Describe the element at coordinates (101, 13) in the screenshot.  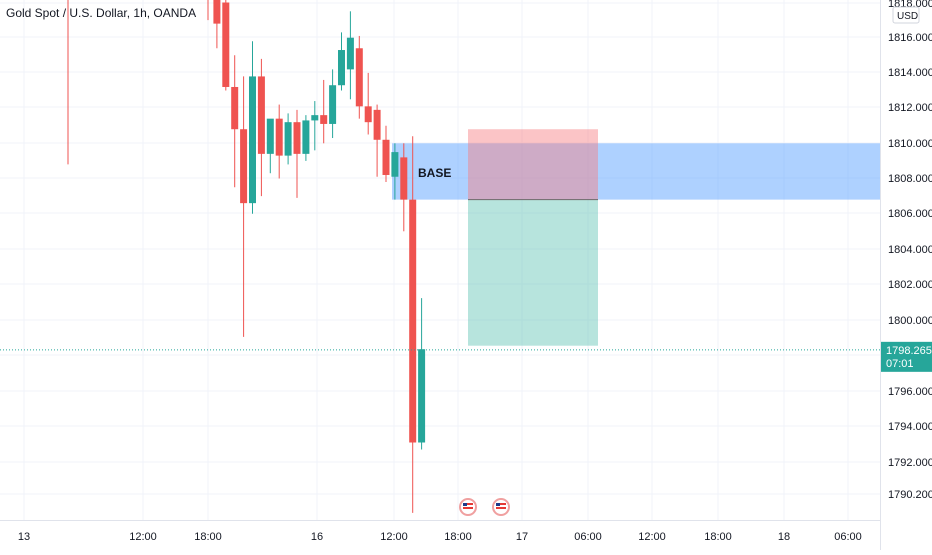
I see `chart-title: Gold Spot / U.S. Dollar, 1h, OANDA` at that location.